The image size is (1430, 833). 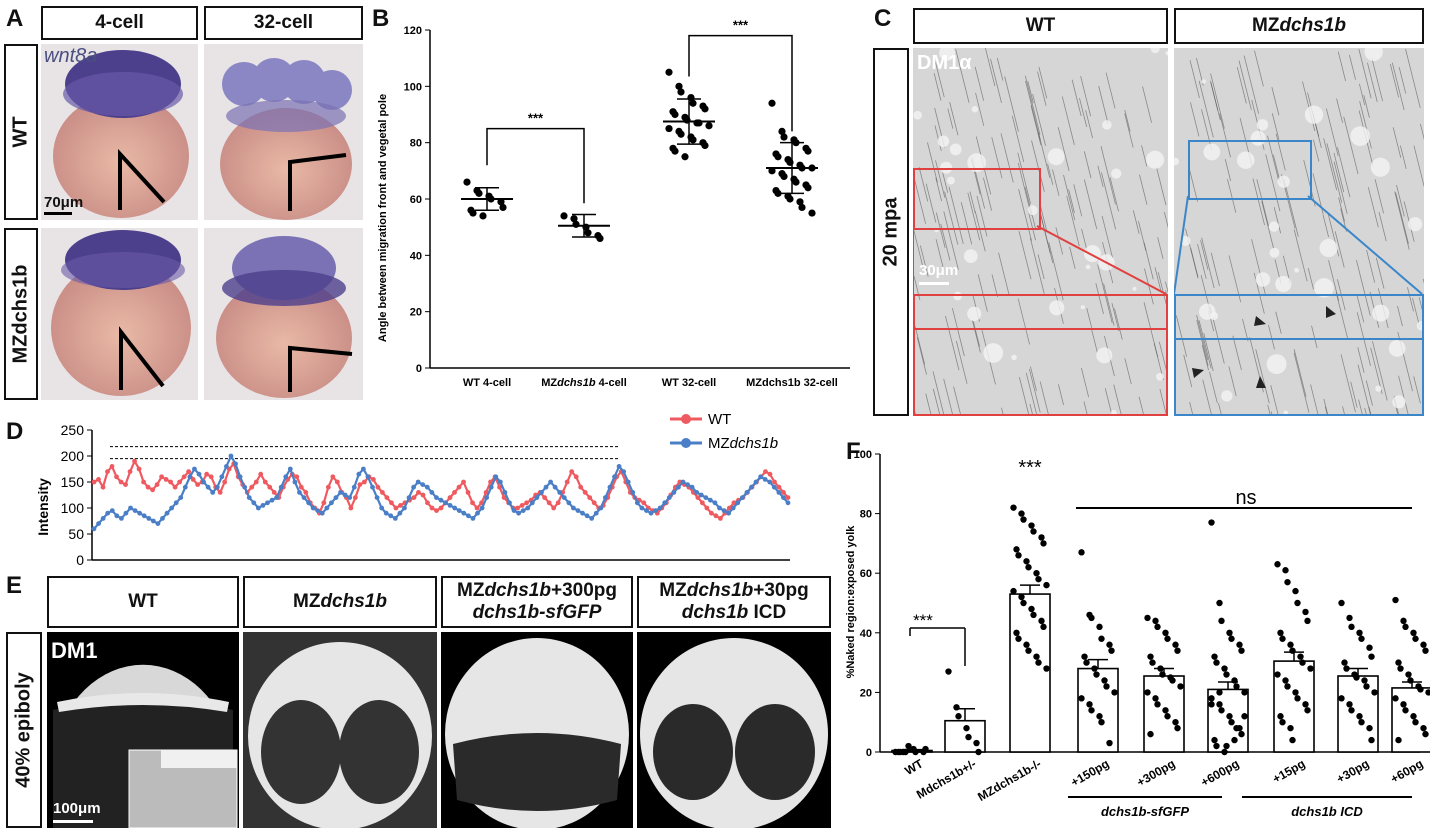 I want to click on micro-e-wt: DM1 100μm, so click(x=143, y=730).